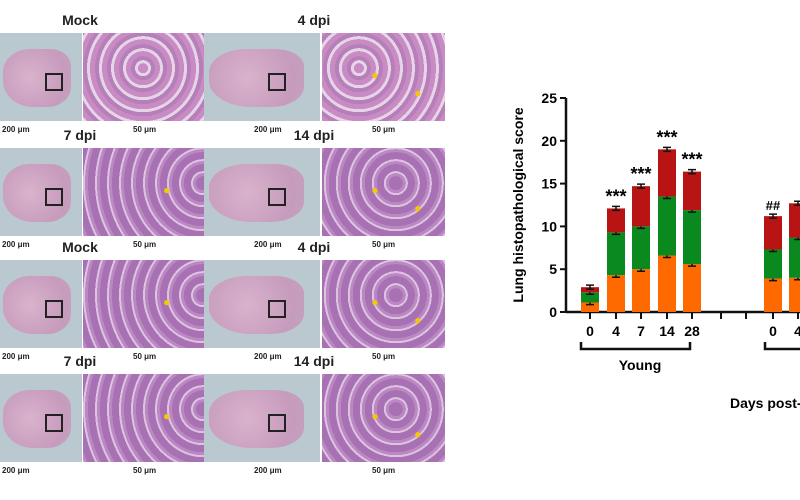 The height and width of the screenshot is (500, 800). I want to click on group-bracket-old, so click(781, 346).